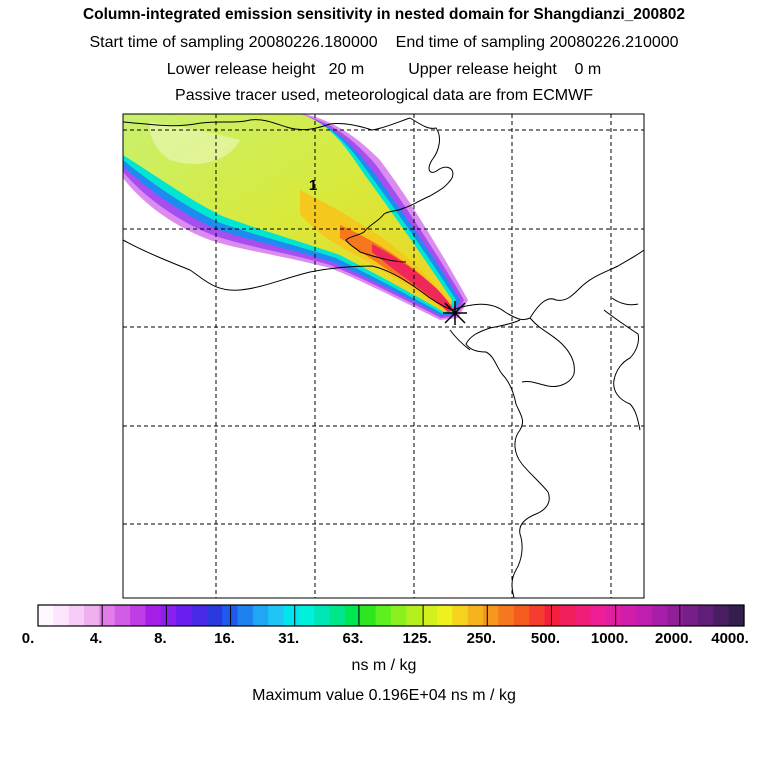 Image resolution: width=768 pixels, height=768 pixels. I want to click on colorbar-tick-label: 2000., so click(674, 638).